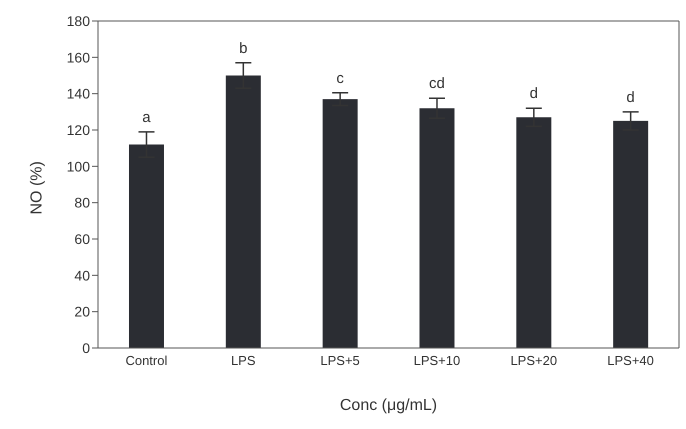 The image size is (686, 429). What do you see at coordinates (78, 130) in the screenshot?
I see `y-tick-label: 120` at bounding box center [78, 130].